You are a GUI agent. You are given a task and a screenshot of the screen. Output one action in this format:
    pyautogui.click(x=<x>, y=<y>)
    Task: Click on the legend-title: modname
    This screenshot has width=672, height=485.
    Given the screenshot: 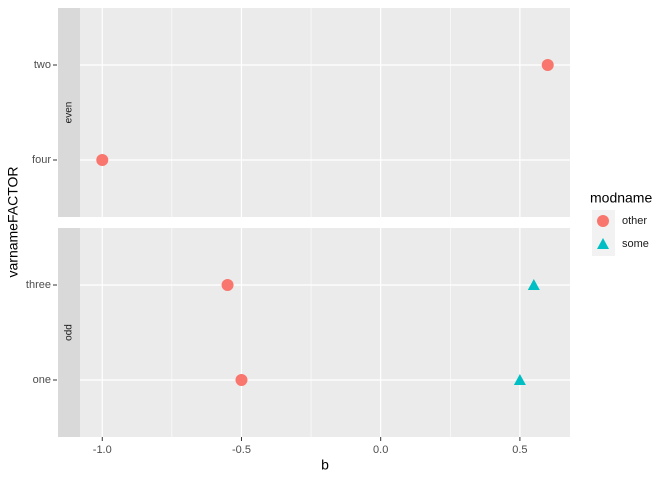 What is the action you would take?
    pyautogui.click(x=621, y=198)
    